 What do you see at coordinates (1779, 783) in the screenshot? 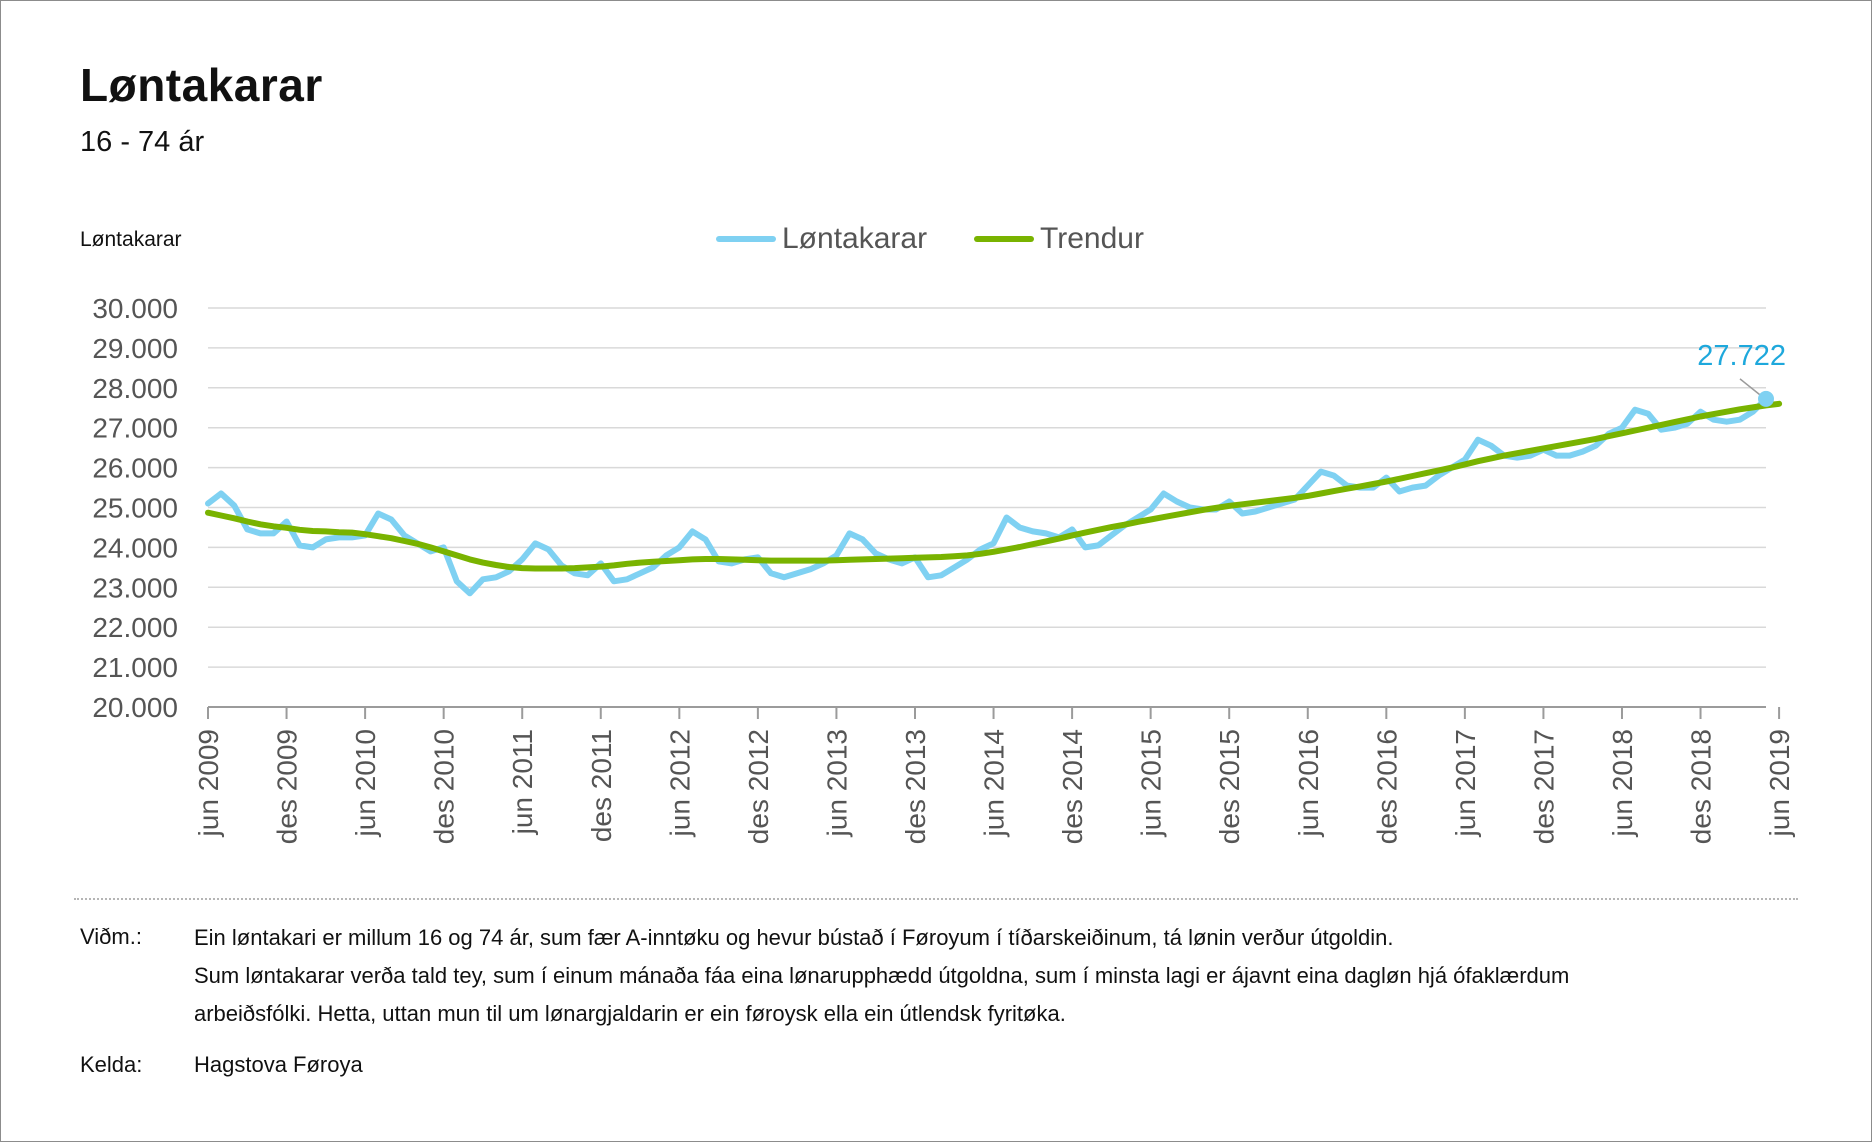
I see `x-tick-label: jun 2019` at bounding box center [1779, 783].